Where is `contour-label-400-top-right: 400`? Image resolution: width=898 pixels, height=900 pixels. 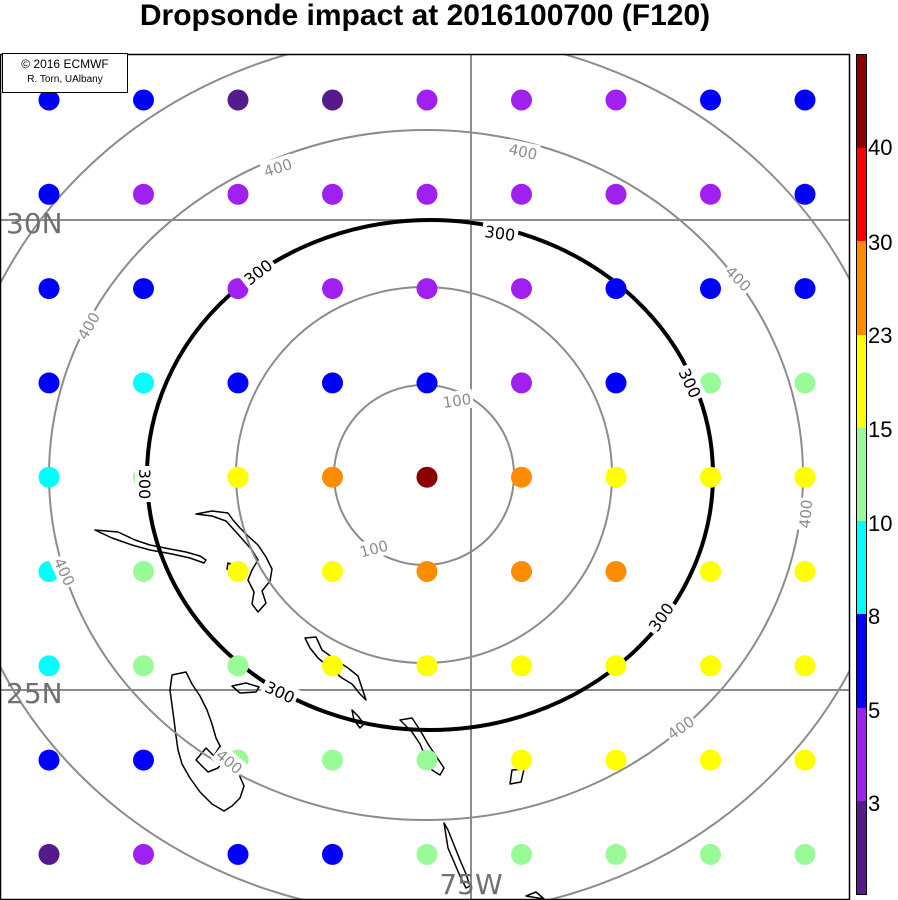
contour-label-400-top-right: 400 is located at coordinates (523, 152).